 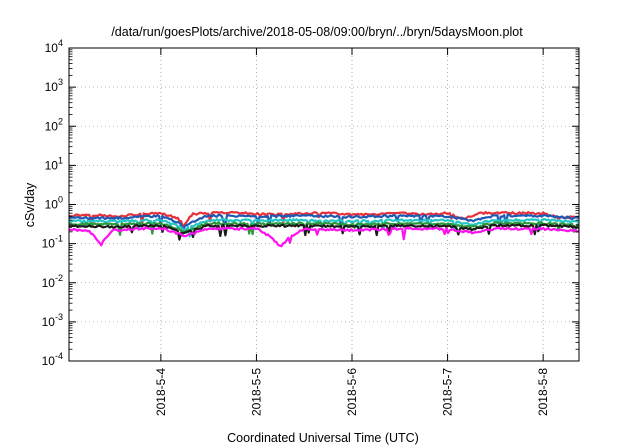 What do you see at coordinates (54, 203) in the screenshot?
I see `y-tick-label: 10⁰` at bounding box center [54, 203].